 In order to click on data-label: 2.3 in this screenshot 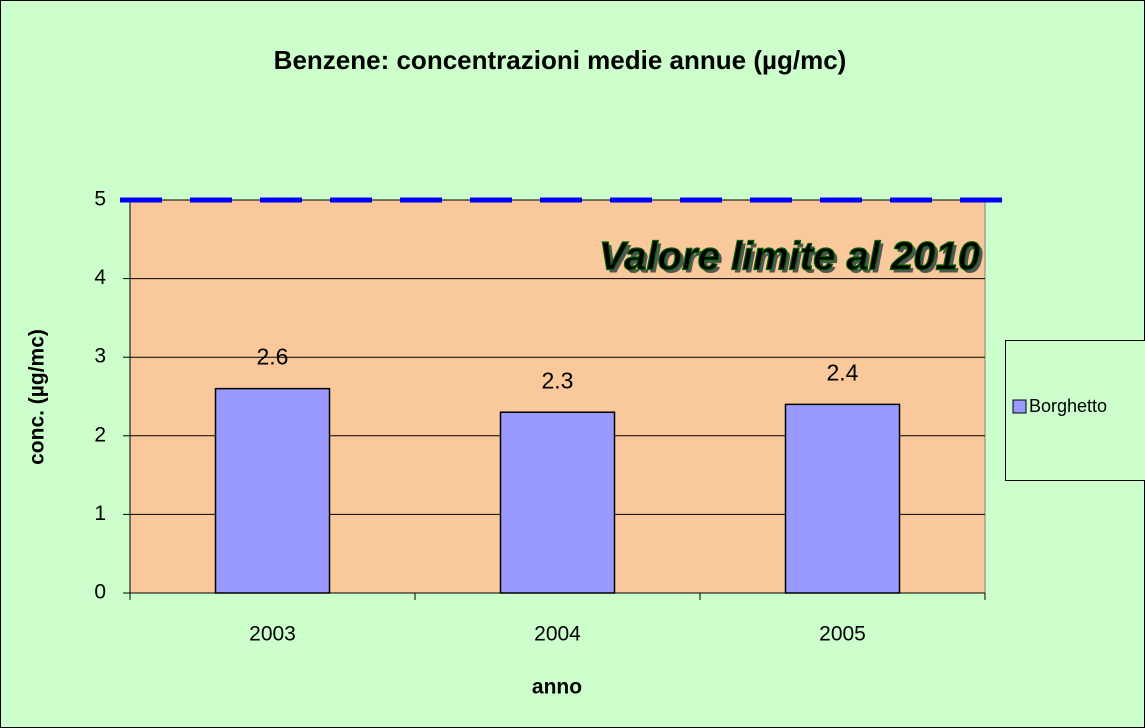, I will do `click(558, 380)`.